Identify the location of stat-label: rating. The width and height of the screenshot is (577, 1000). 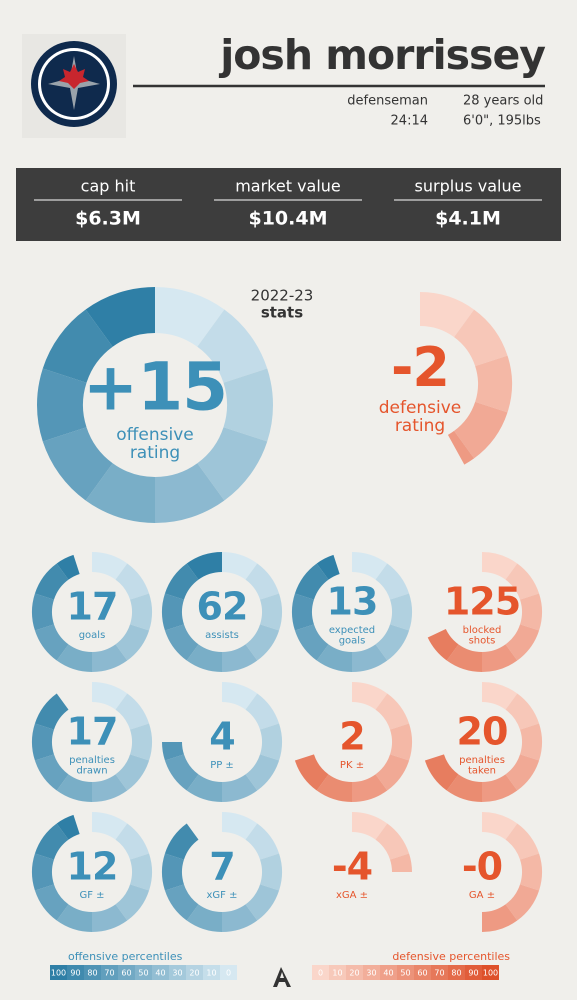
(420, 426).